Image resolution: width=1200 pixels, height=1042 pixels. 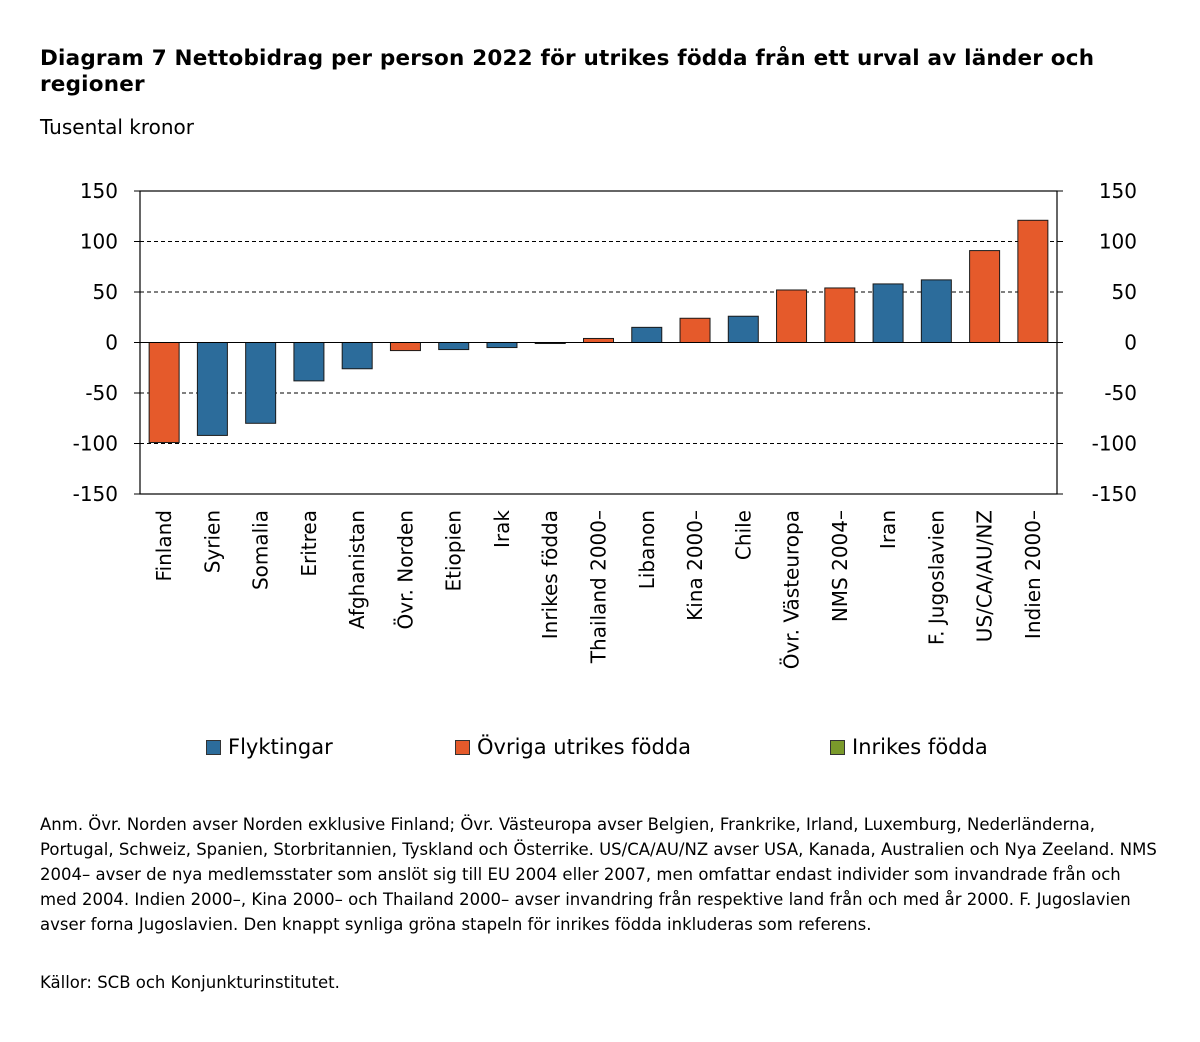 I want to click on category-label: Inrikes födda, so click(x=550, y=574).